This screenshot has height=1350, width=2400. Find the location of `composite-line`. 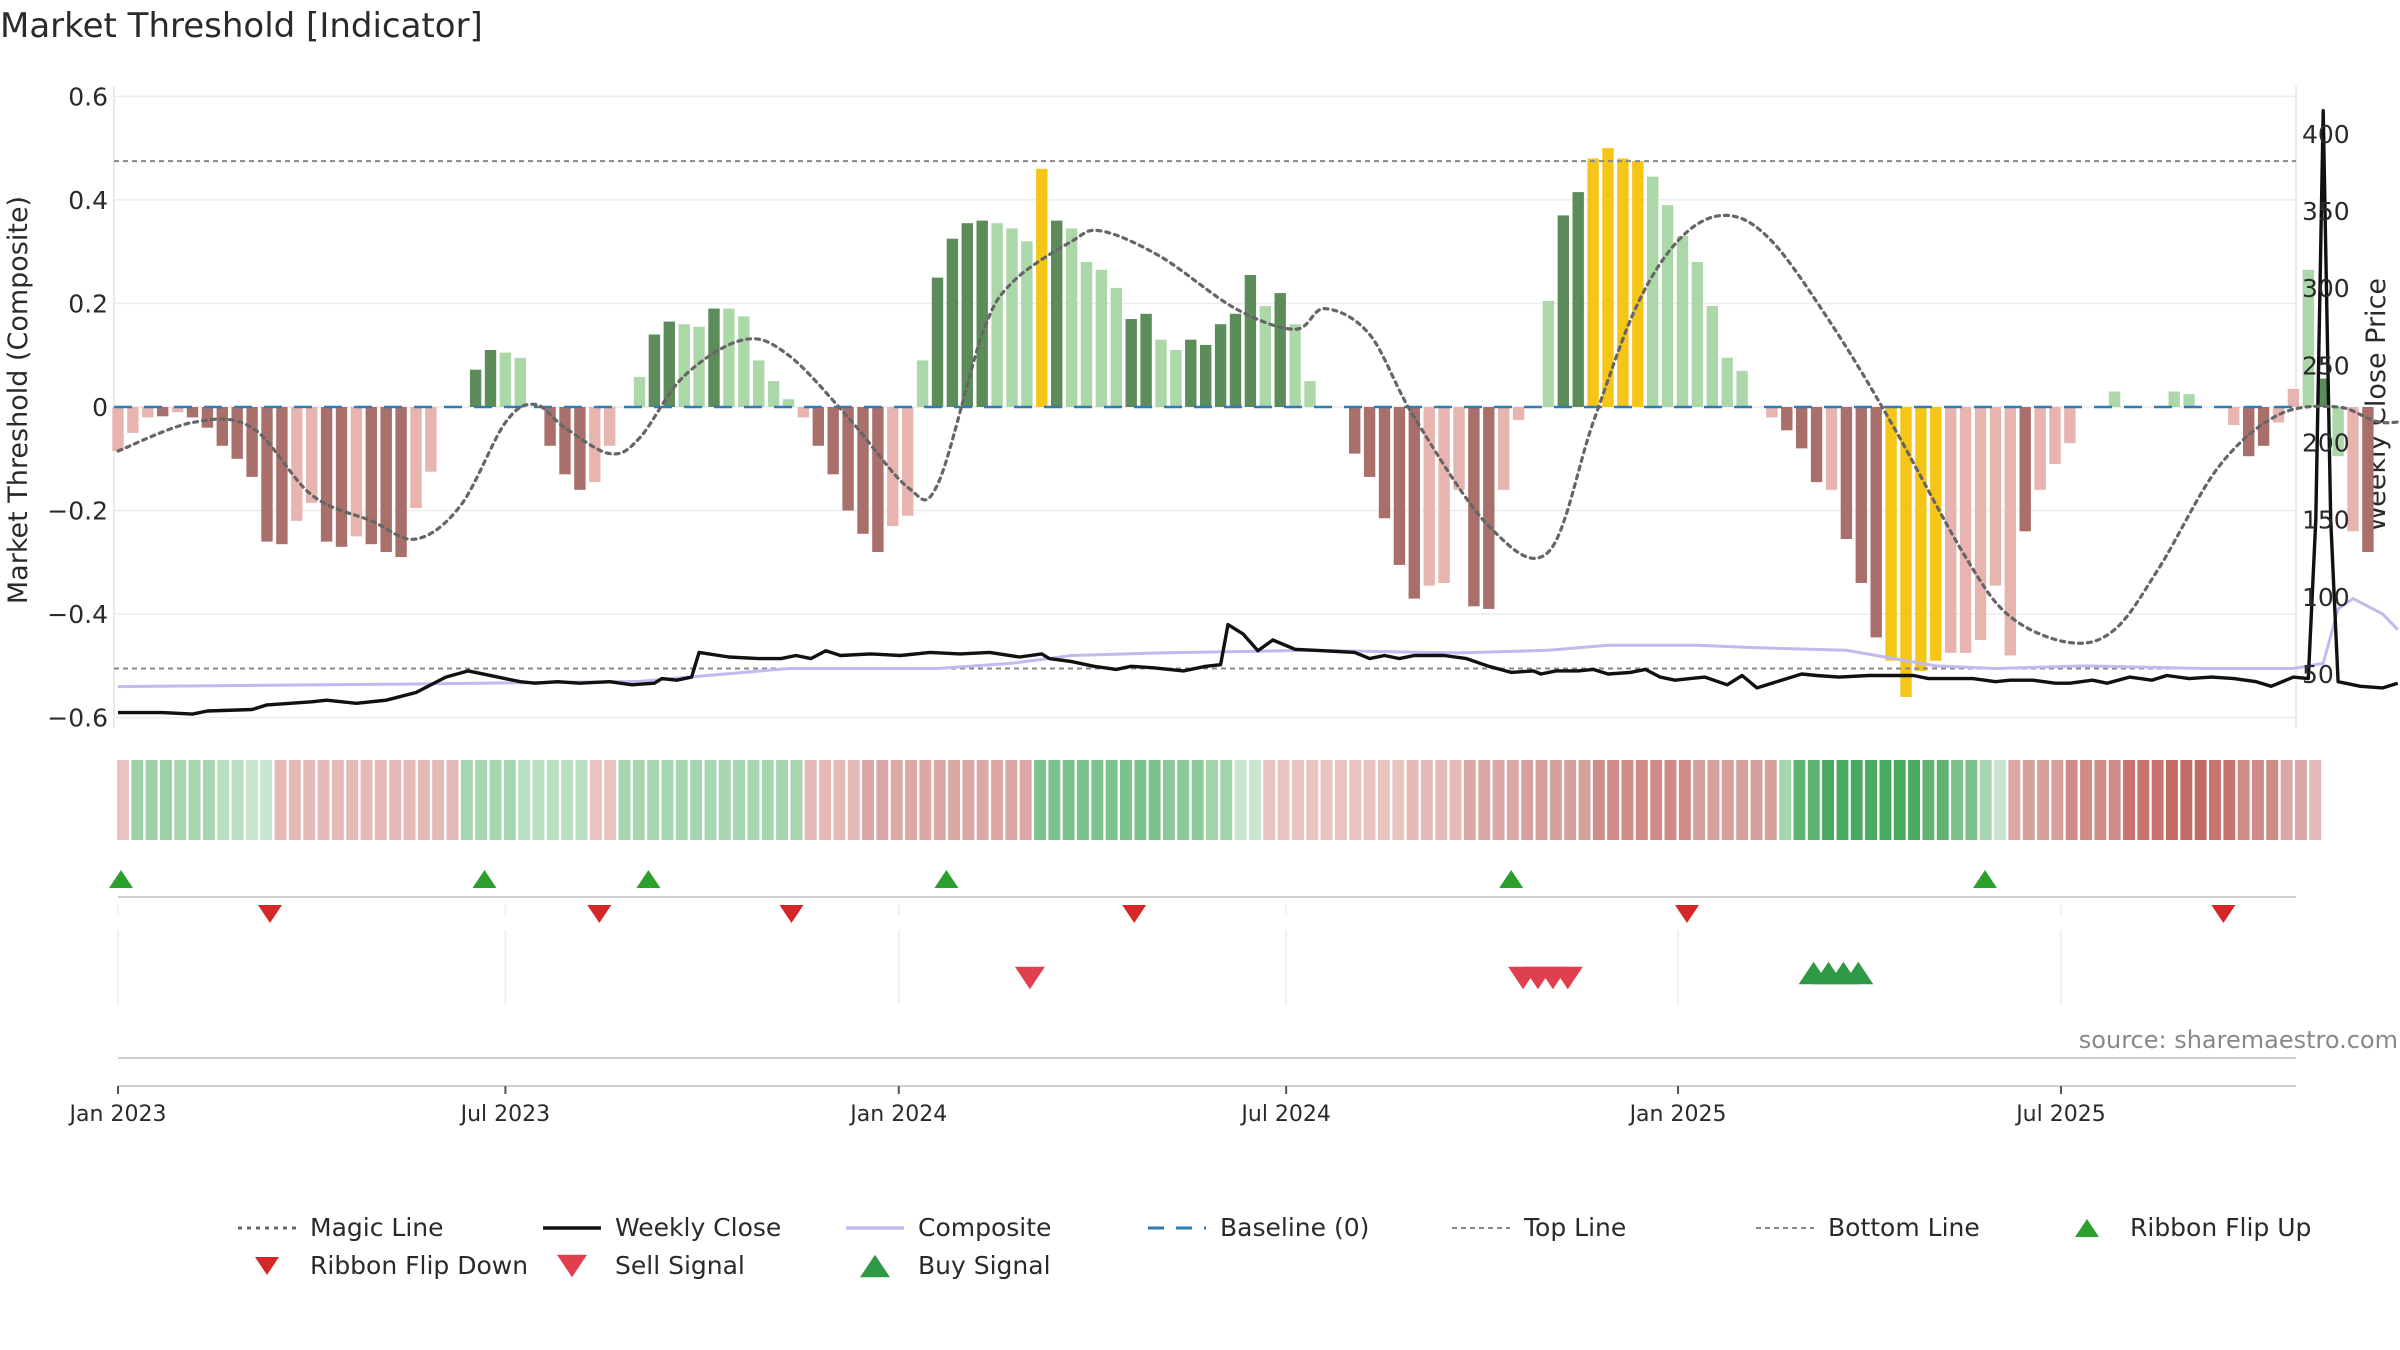

composite-line is located at coordinates (1258, 642).